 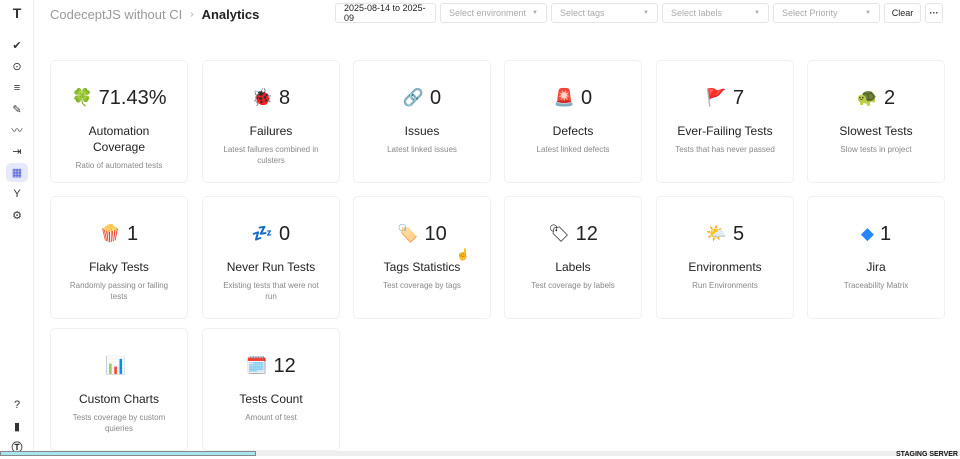 What do you see at coordinates (116, 14) in the screenshot?
I see `breadcrumb-project: CodeceptJS without CI` at bounding box center [116, 14].